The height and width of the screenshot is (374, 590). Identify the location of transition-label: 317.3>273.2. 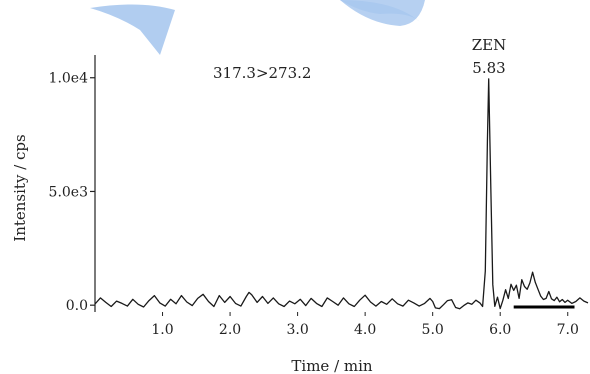
(262, 73).